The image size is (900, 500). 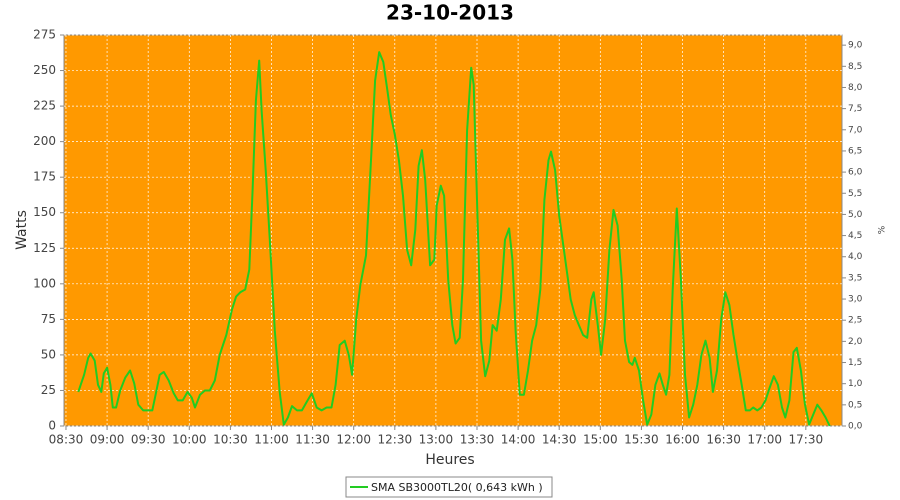 What do you see at coordinates (48, 390) in the screenshot?
I see `y-tick-label: 25` at bounding box center [48, 390].